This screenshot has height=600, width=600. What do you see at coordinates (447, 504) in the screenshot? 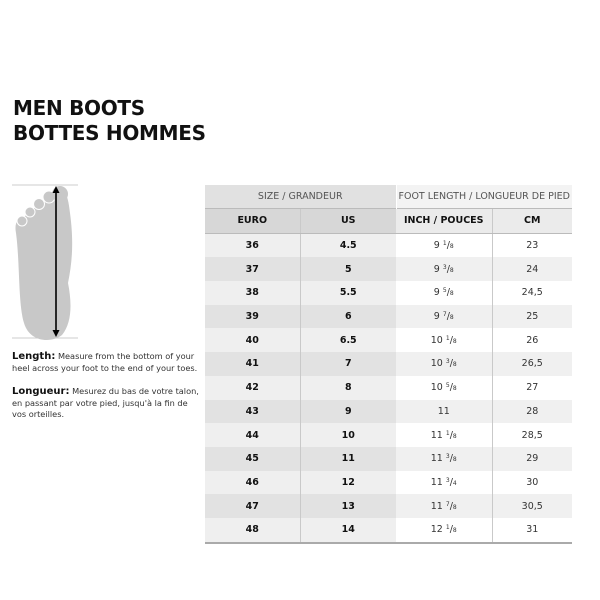
I see `inch-numerator: 7` at bounding box center [447, 504].